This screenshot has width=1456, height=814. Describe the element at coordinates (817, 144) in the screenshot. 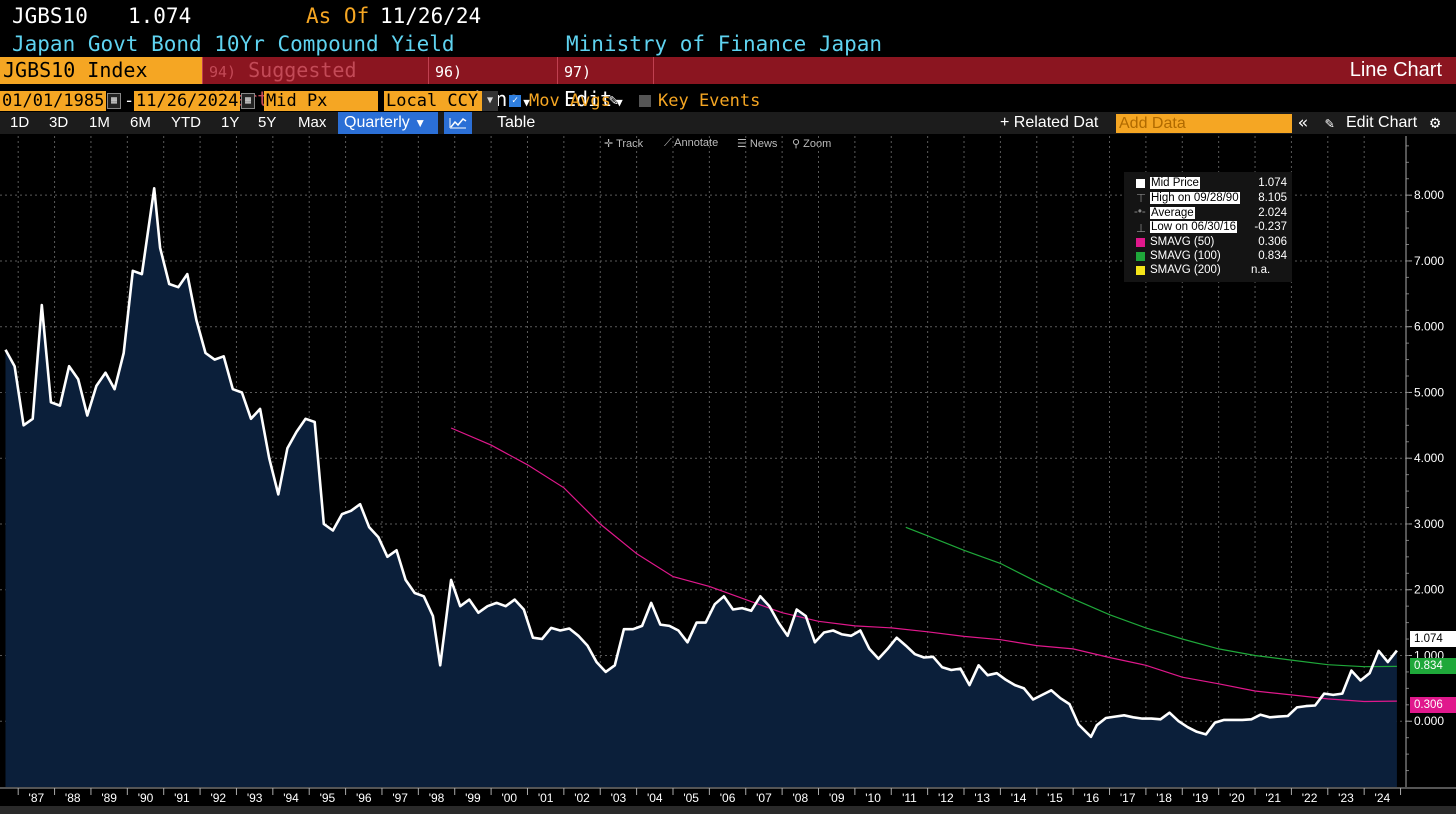

I see `zoom-label: Zoom` at that location.